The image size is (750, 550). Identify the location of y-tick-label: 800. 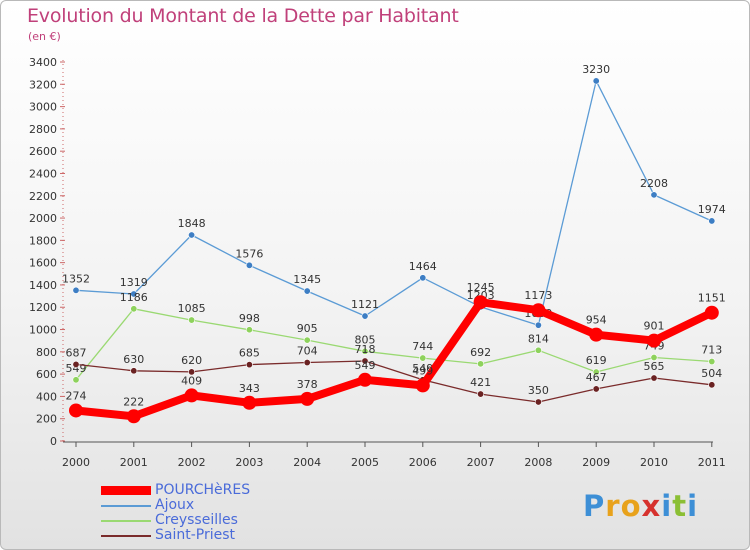
(46, 352).